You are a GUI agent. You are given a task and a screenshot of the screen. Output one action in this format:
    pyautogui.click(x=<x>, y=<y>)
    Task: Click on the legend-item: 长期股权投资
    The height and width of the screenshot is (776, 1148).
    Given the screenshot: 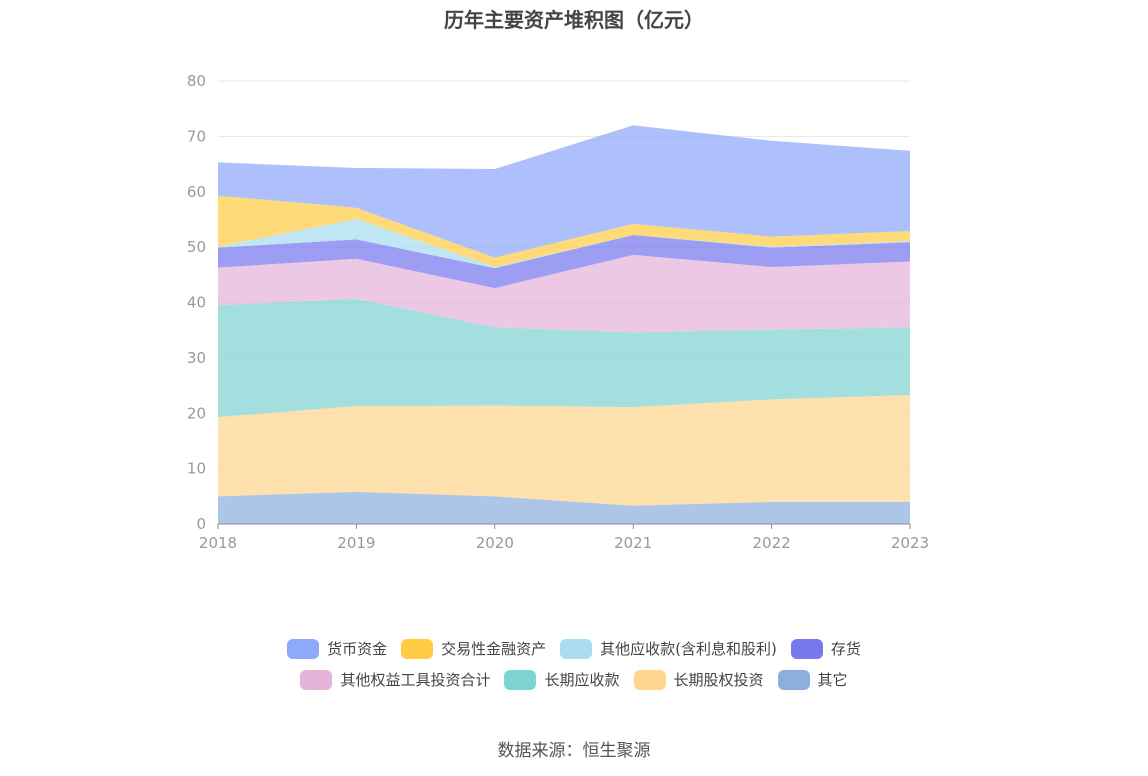 What is the action you would take?
    pyautogui.click(x=698, y=679)
    